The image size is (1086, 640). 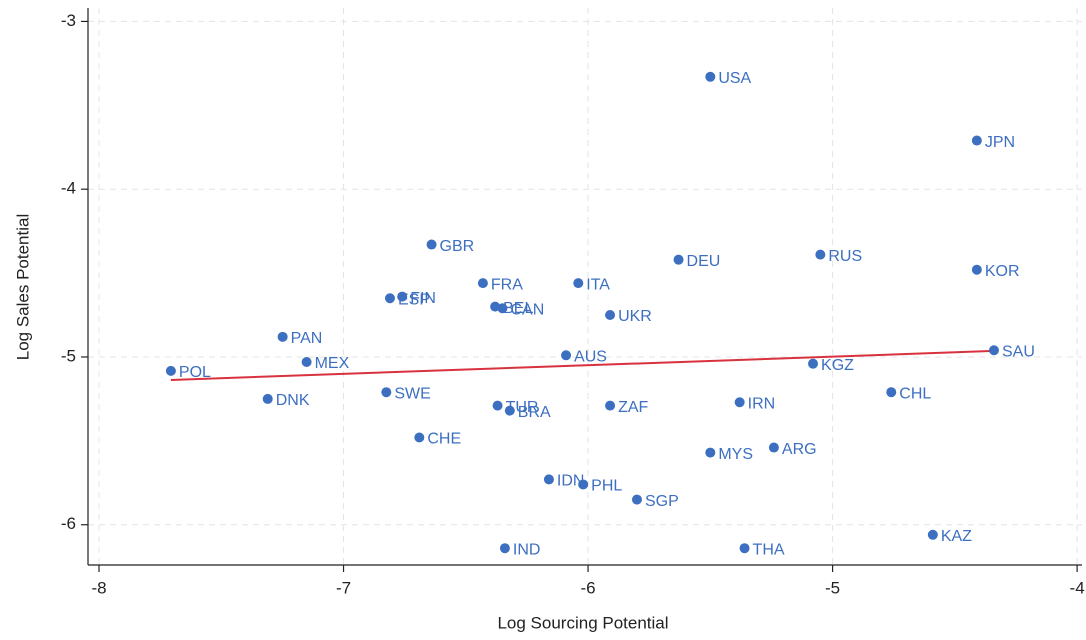 What do you see at coordinates (606, 486) in the screenshot?
I see `point-label: PHL` at bounding box center [606, 486].